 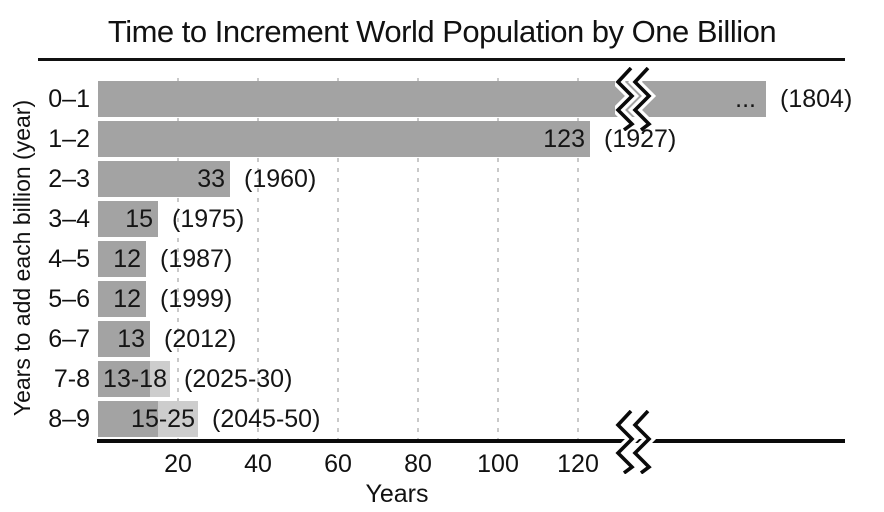 What do you see at coordinates (498, 464) in the screenshot?
I see `x-tick-100: 100` at bounding box center [498, 464].